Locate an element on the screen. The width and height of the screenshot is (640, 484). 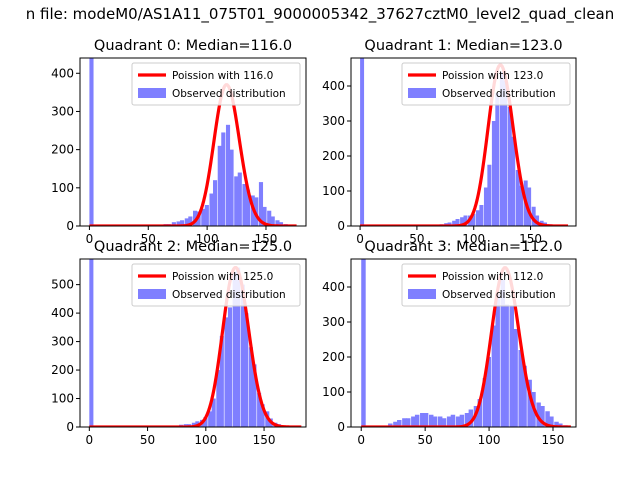
subplot-title: Quadrant 0: Median=116.0 is located at coordinates (193, 46).